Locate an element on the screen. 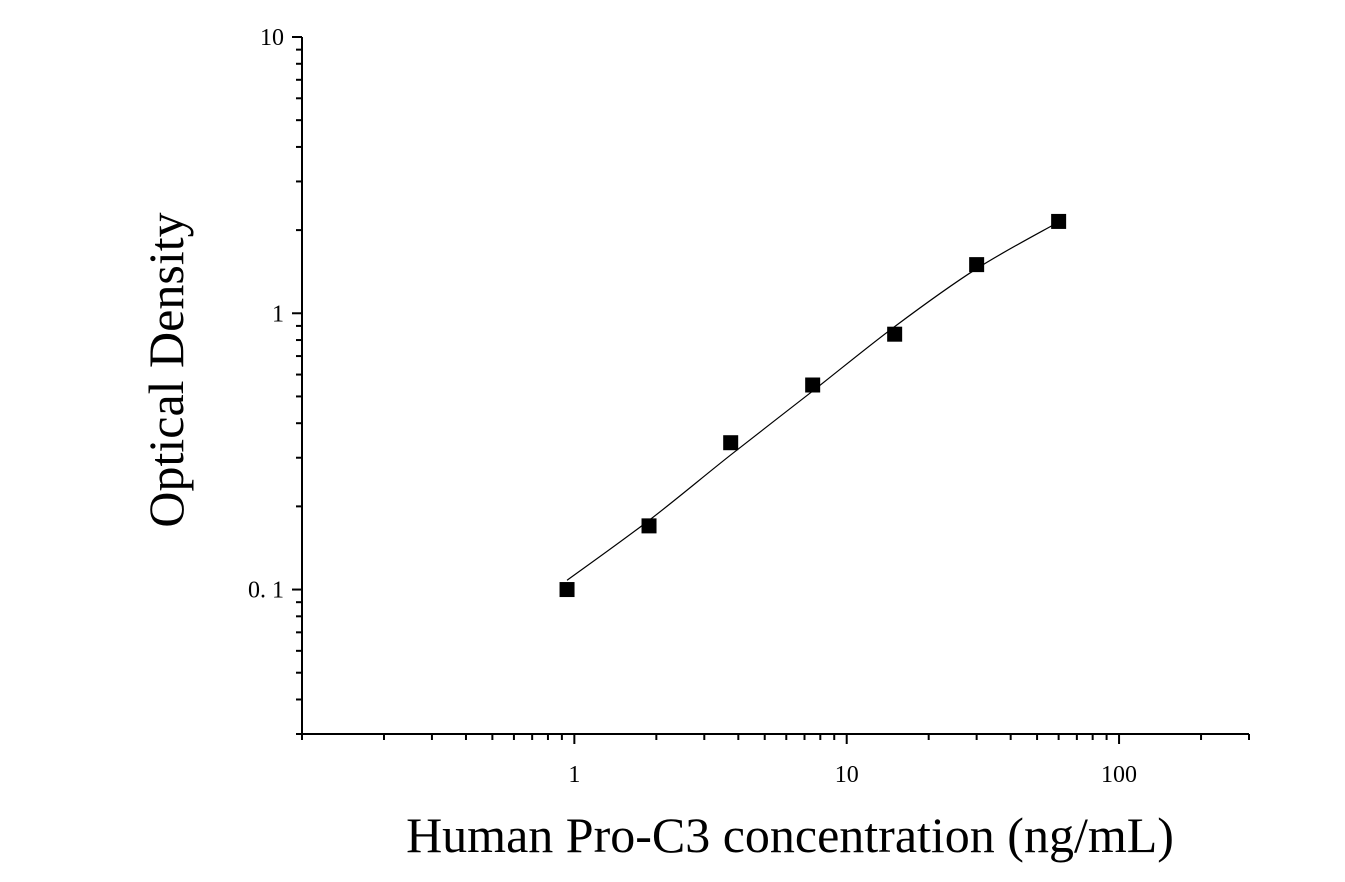 The width and height of the screenshot is (1345, 882). y-tick-label: 10 is located at coordinates (272, 38).